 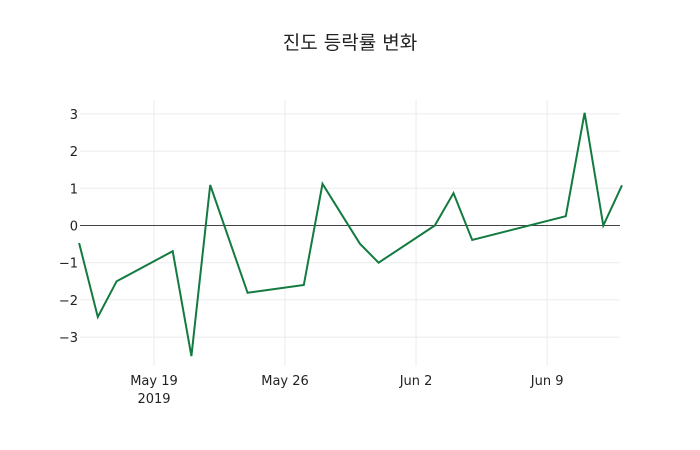 I want to click on chart-title: 진도 등락률 변화, so click(x=350, y=43).